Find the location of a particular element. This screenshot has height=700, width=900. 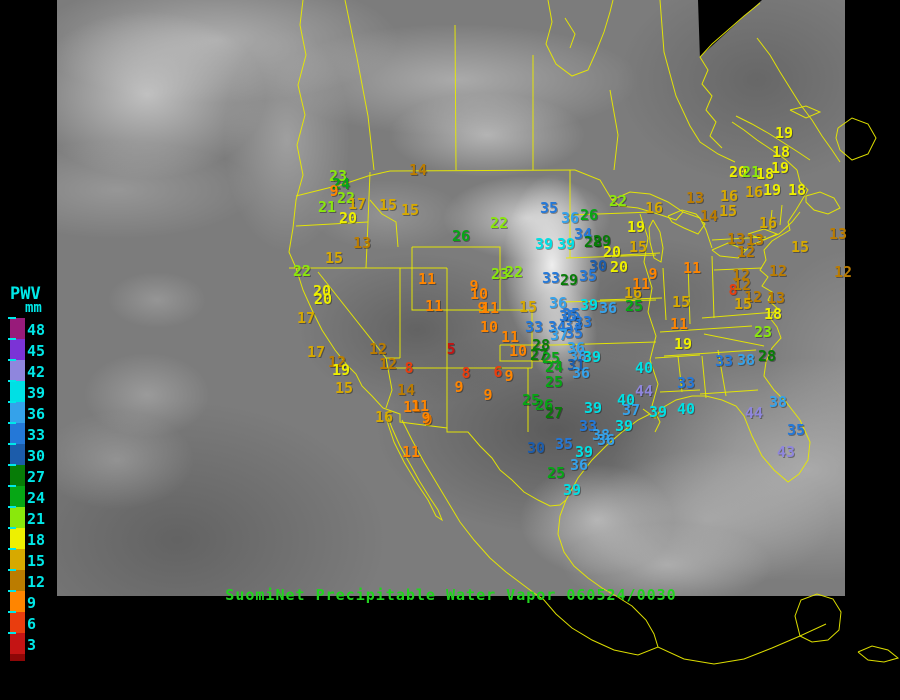

station-value: 25 is located at coordinates (554, 382).